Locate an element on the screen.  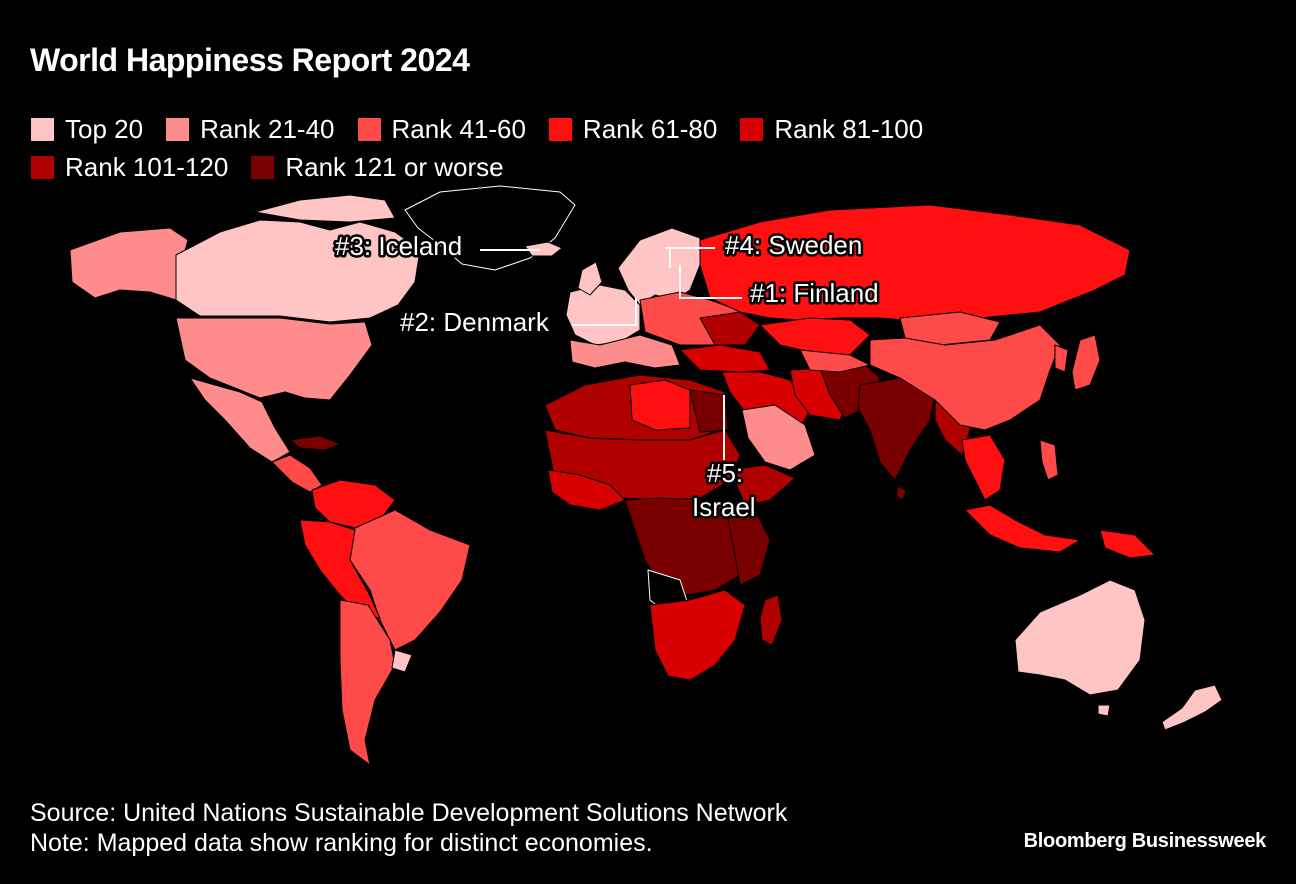
legend-label: Rank 121 or worse is located at coordinates (394, 166).